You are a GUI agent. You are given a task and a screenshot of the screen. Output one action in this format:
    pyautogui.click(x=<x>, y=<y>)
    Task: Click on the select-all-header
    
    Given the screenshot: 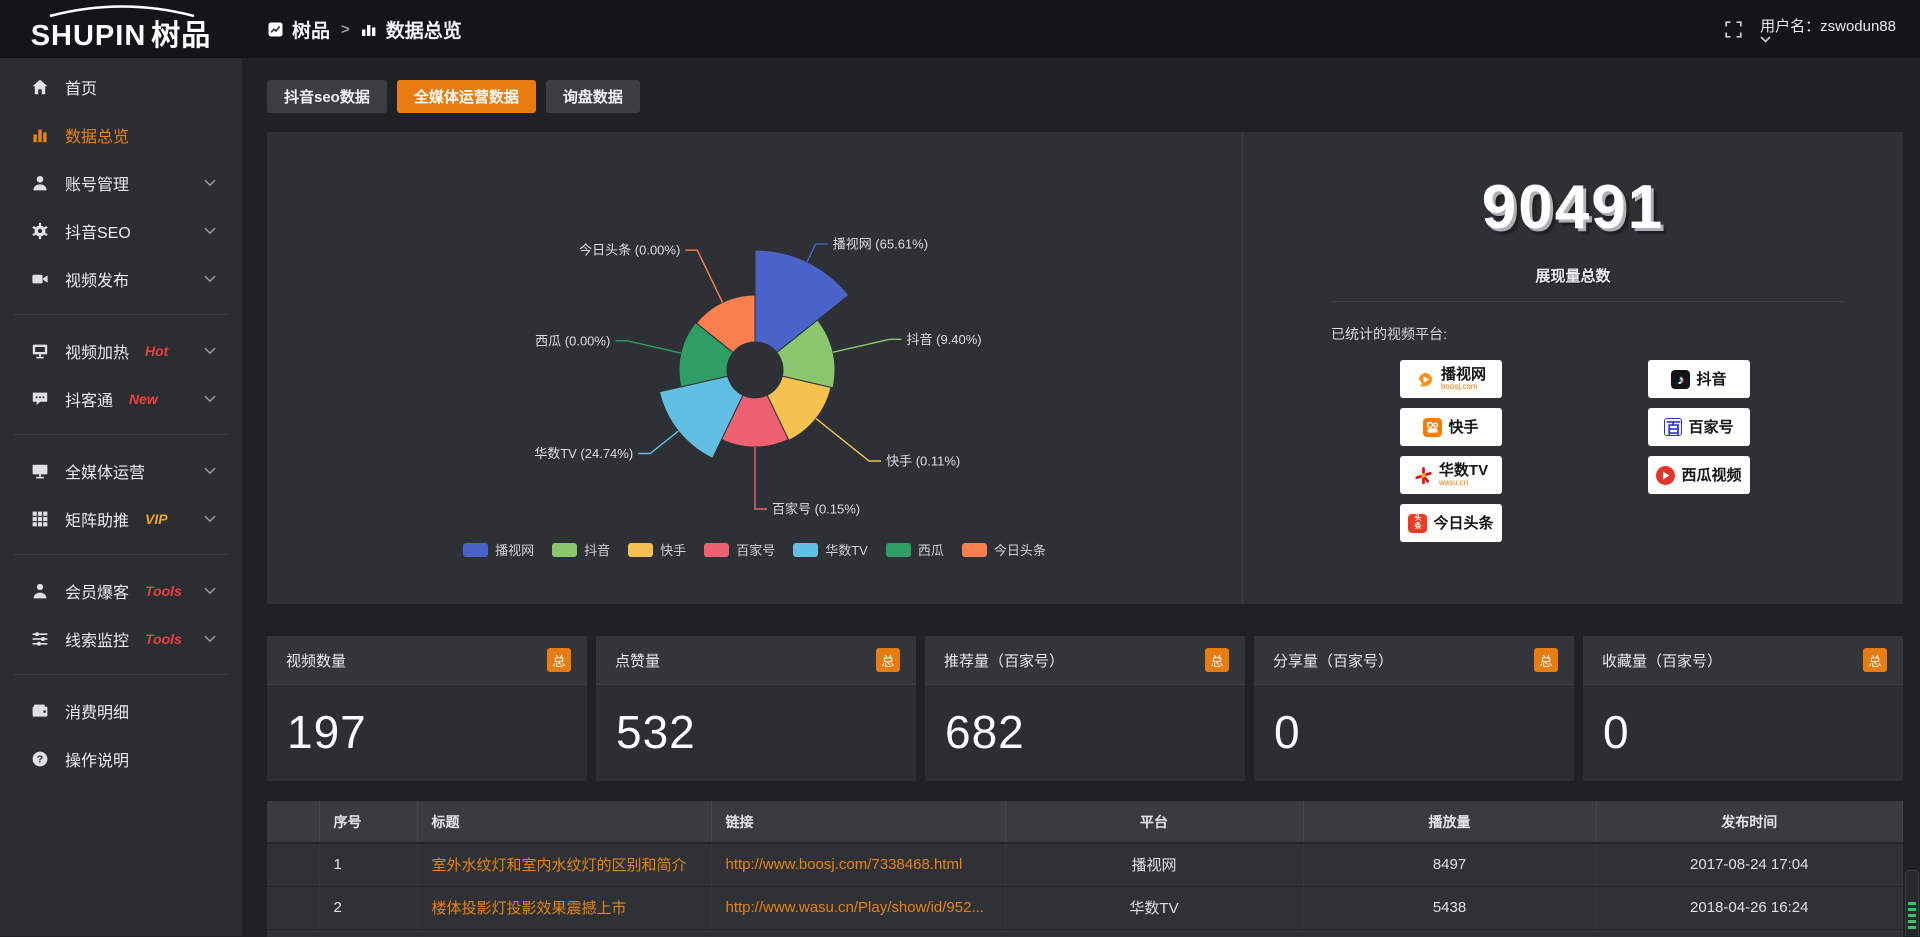 What is the action you would take?
    pyautogui.click(x=293, y=822)
    